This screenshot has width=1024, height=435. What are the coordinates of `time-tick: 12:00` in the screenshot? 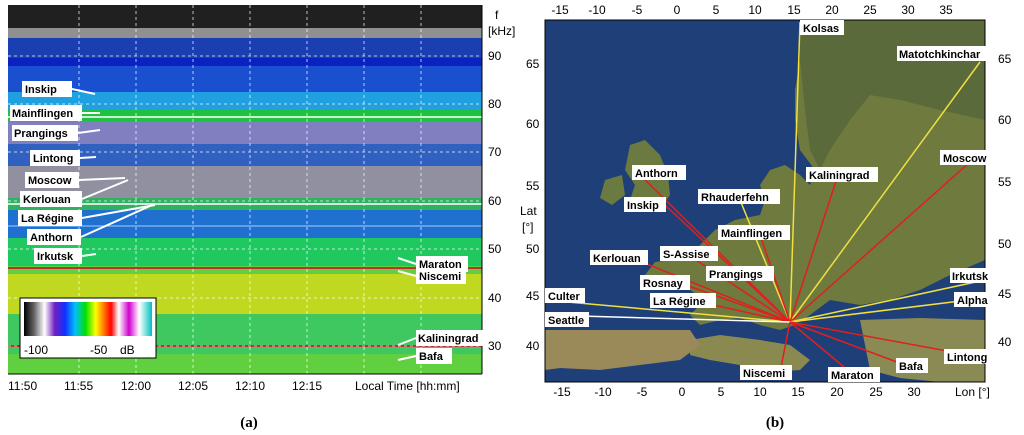 It's located at (136, 386).